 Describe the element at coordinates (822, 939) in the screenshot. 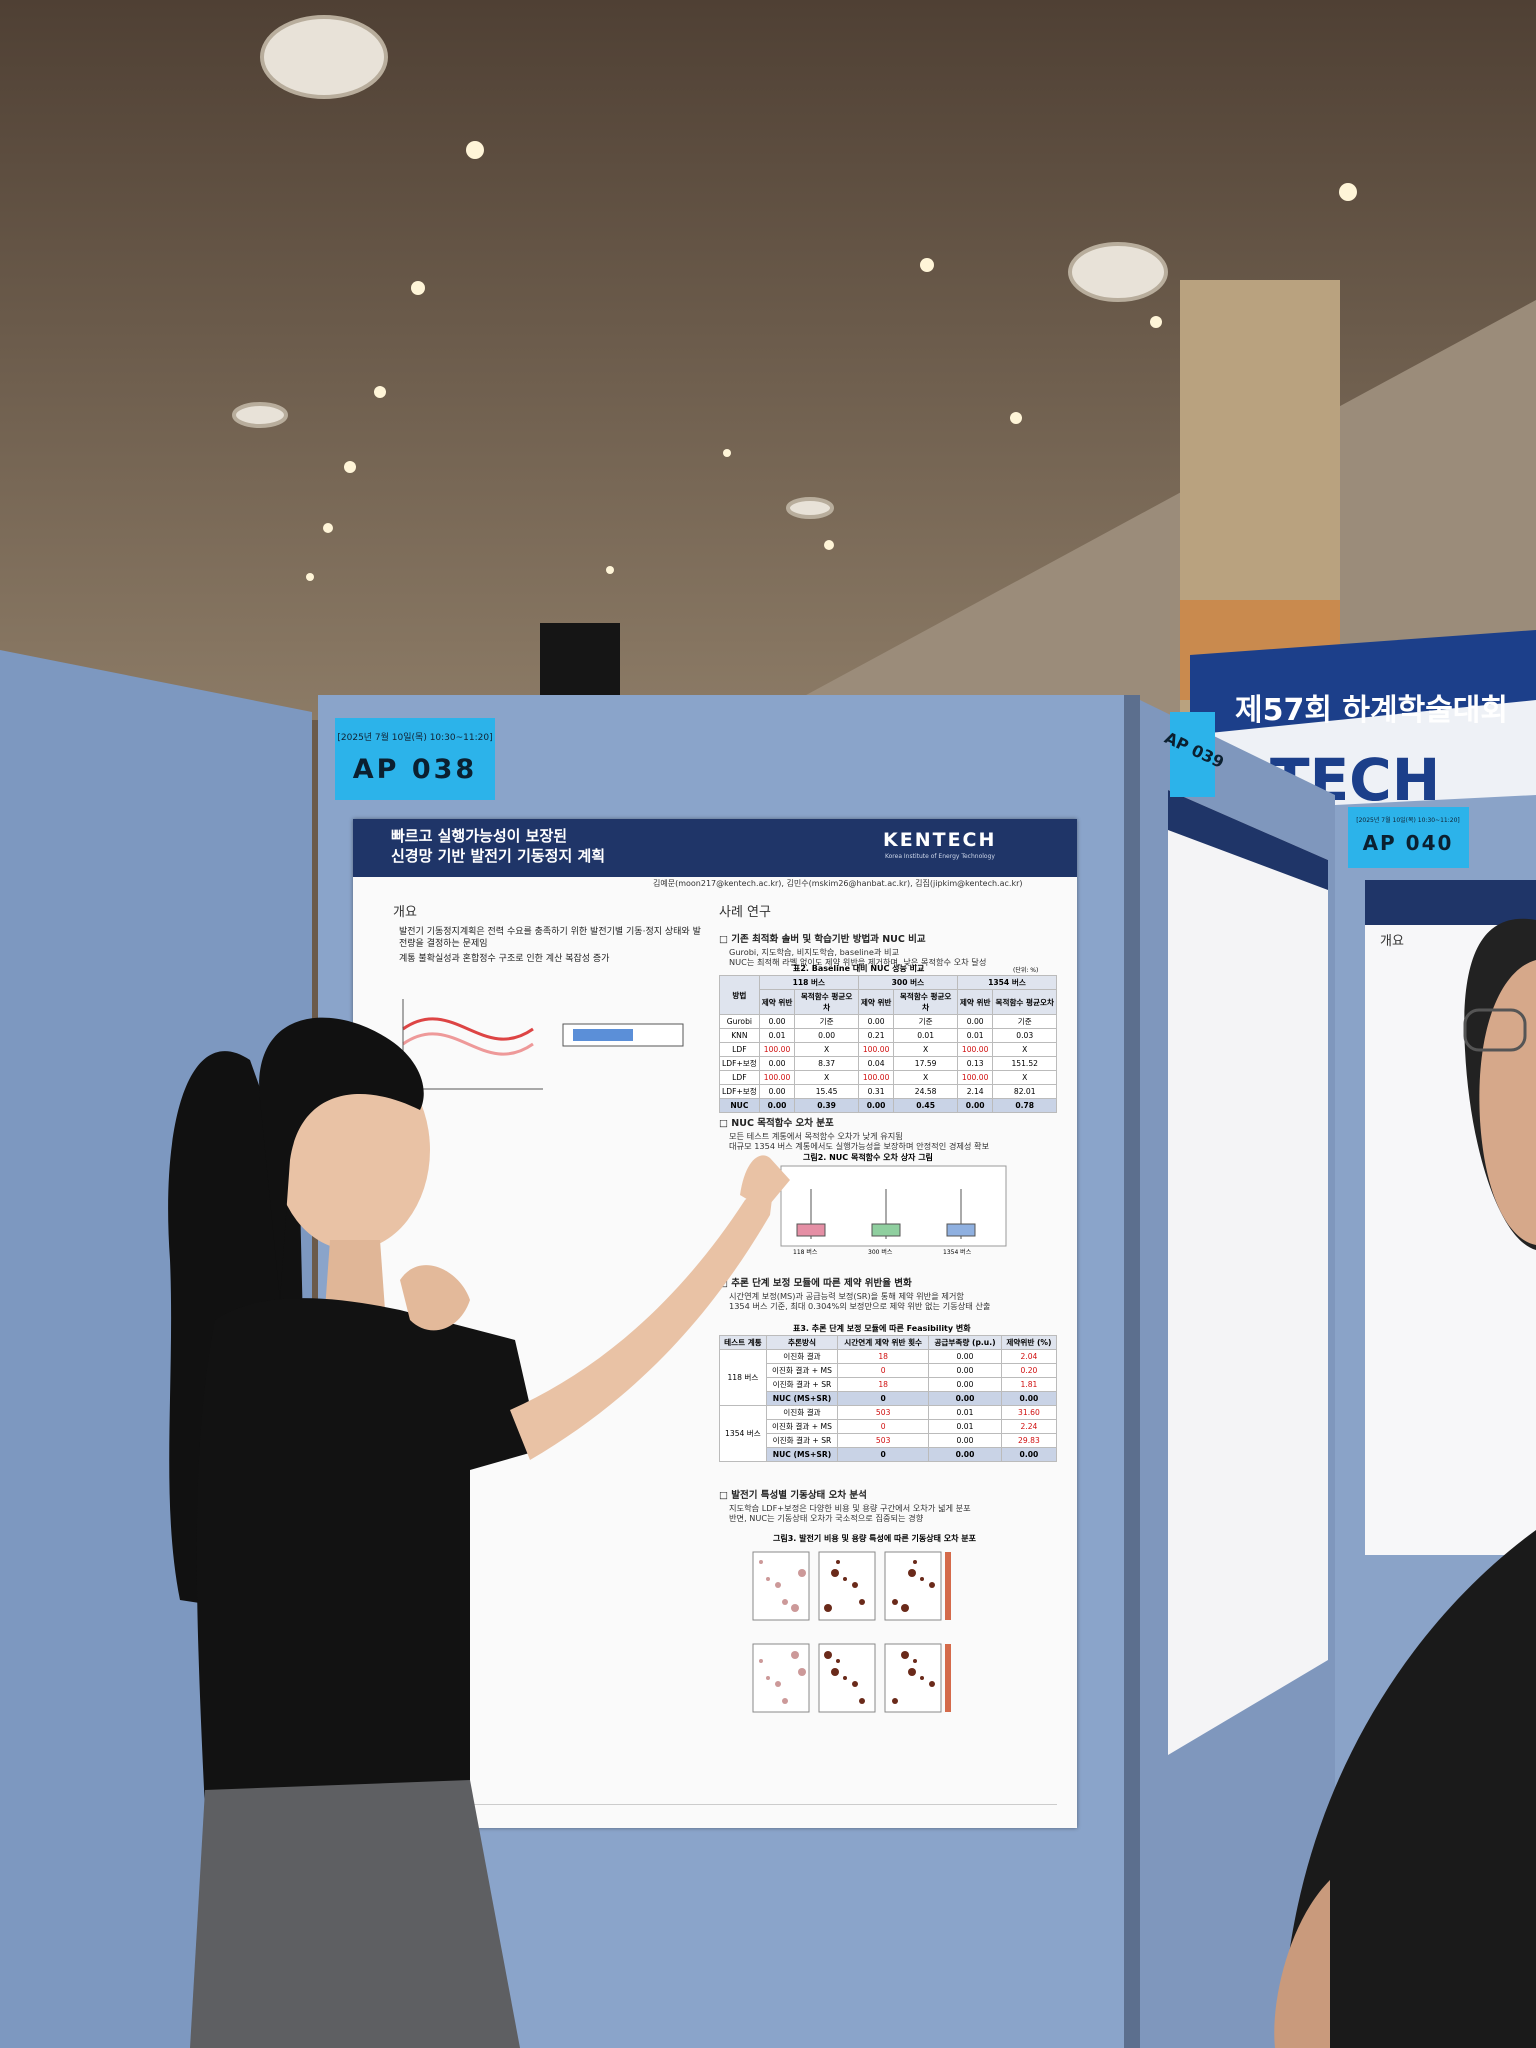

I see `subheading: □ 기존 최적화 솔버 및 학습기반 방법과 NUC 비교` at that location.